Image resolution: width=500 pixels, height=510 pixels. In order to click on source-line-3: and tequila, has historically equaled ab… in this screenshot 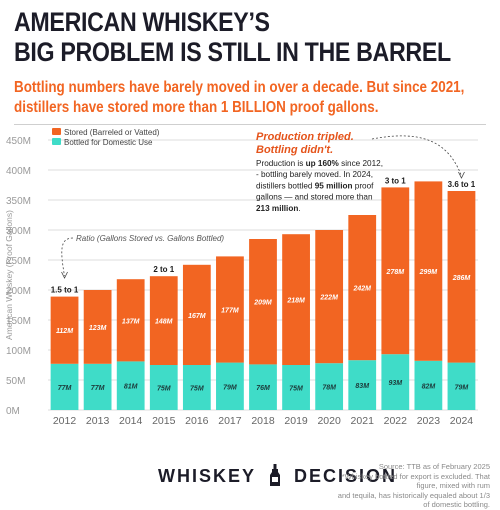, I will do `click(413, 500)`.